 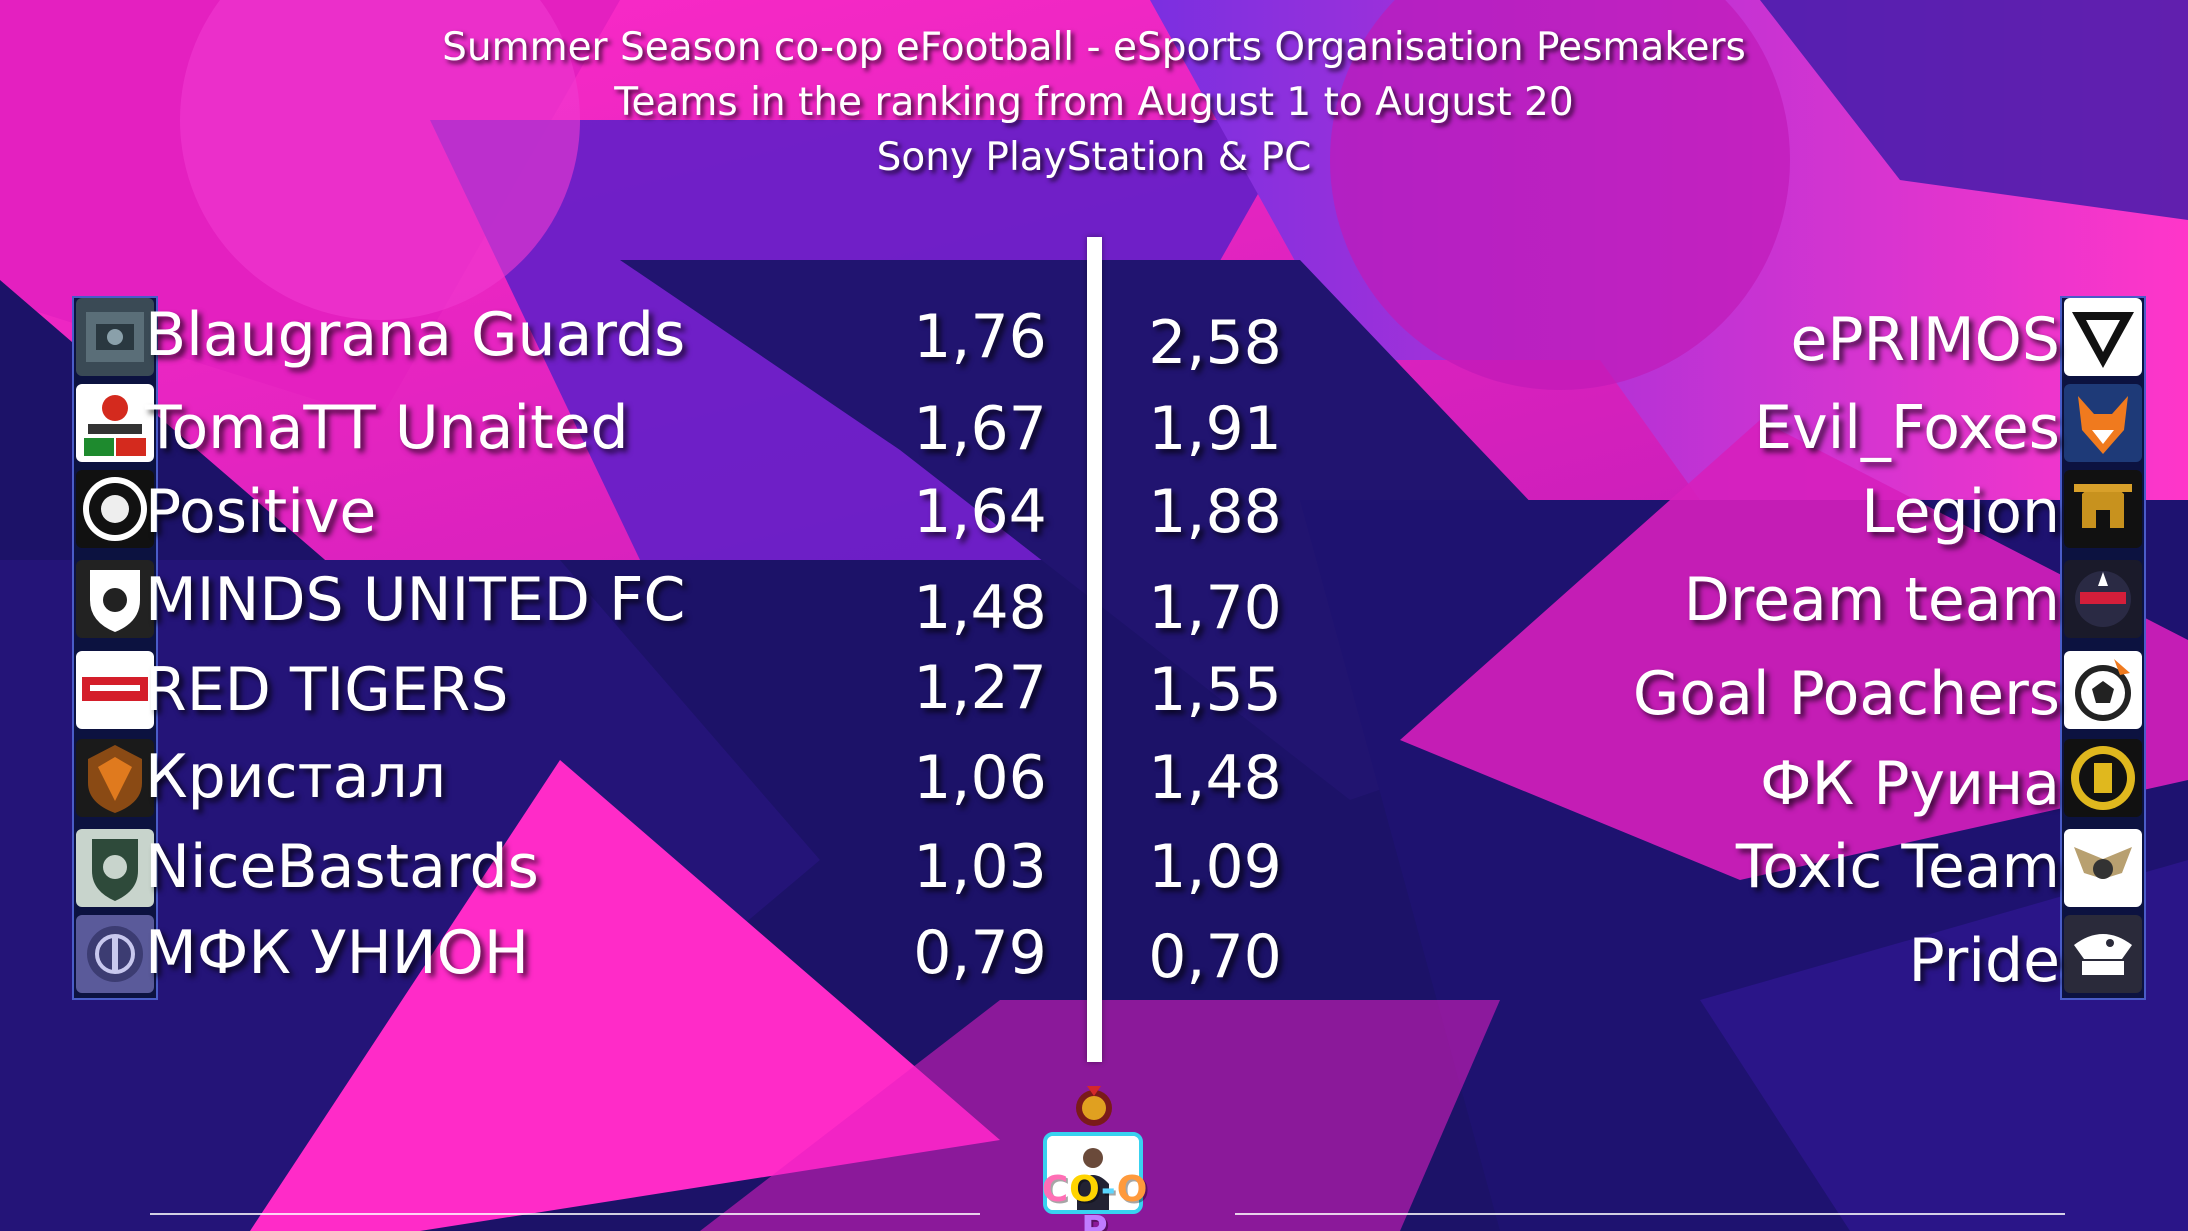 I want to click on coop-label: CO-OP, so click(x=1095, y=1200).